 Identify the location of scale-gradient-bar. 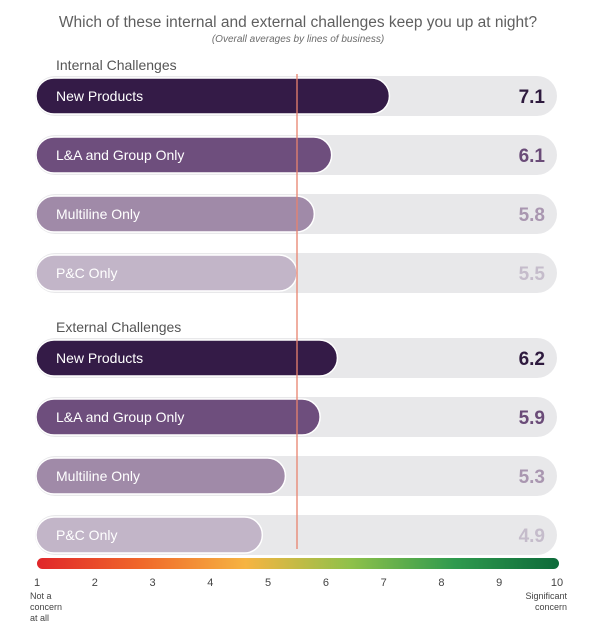
(298, 563).